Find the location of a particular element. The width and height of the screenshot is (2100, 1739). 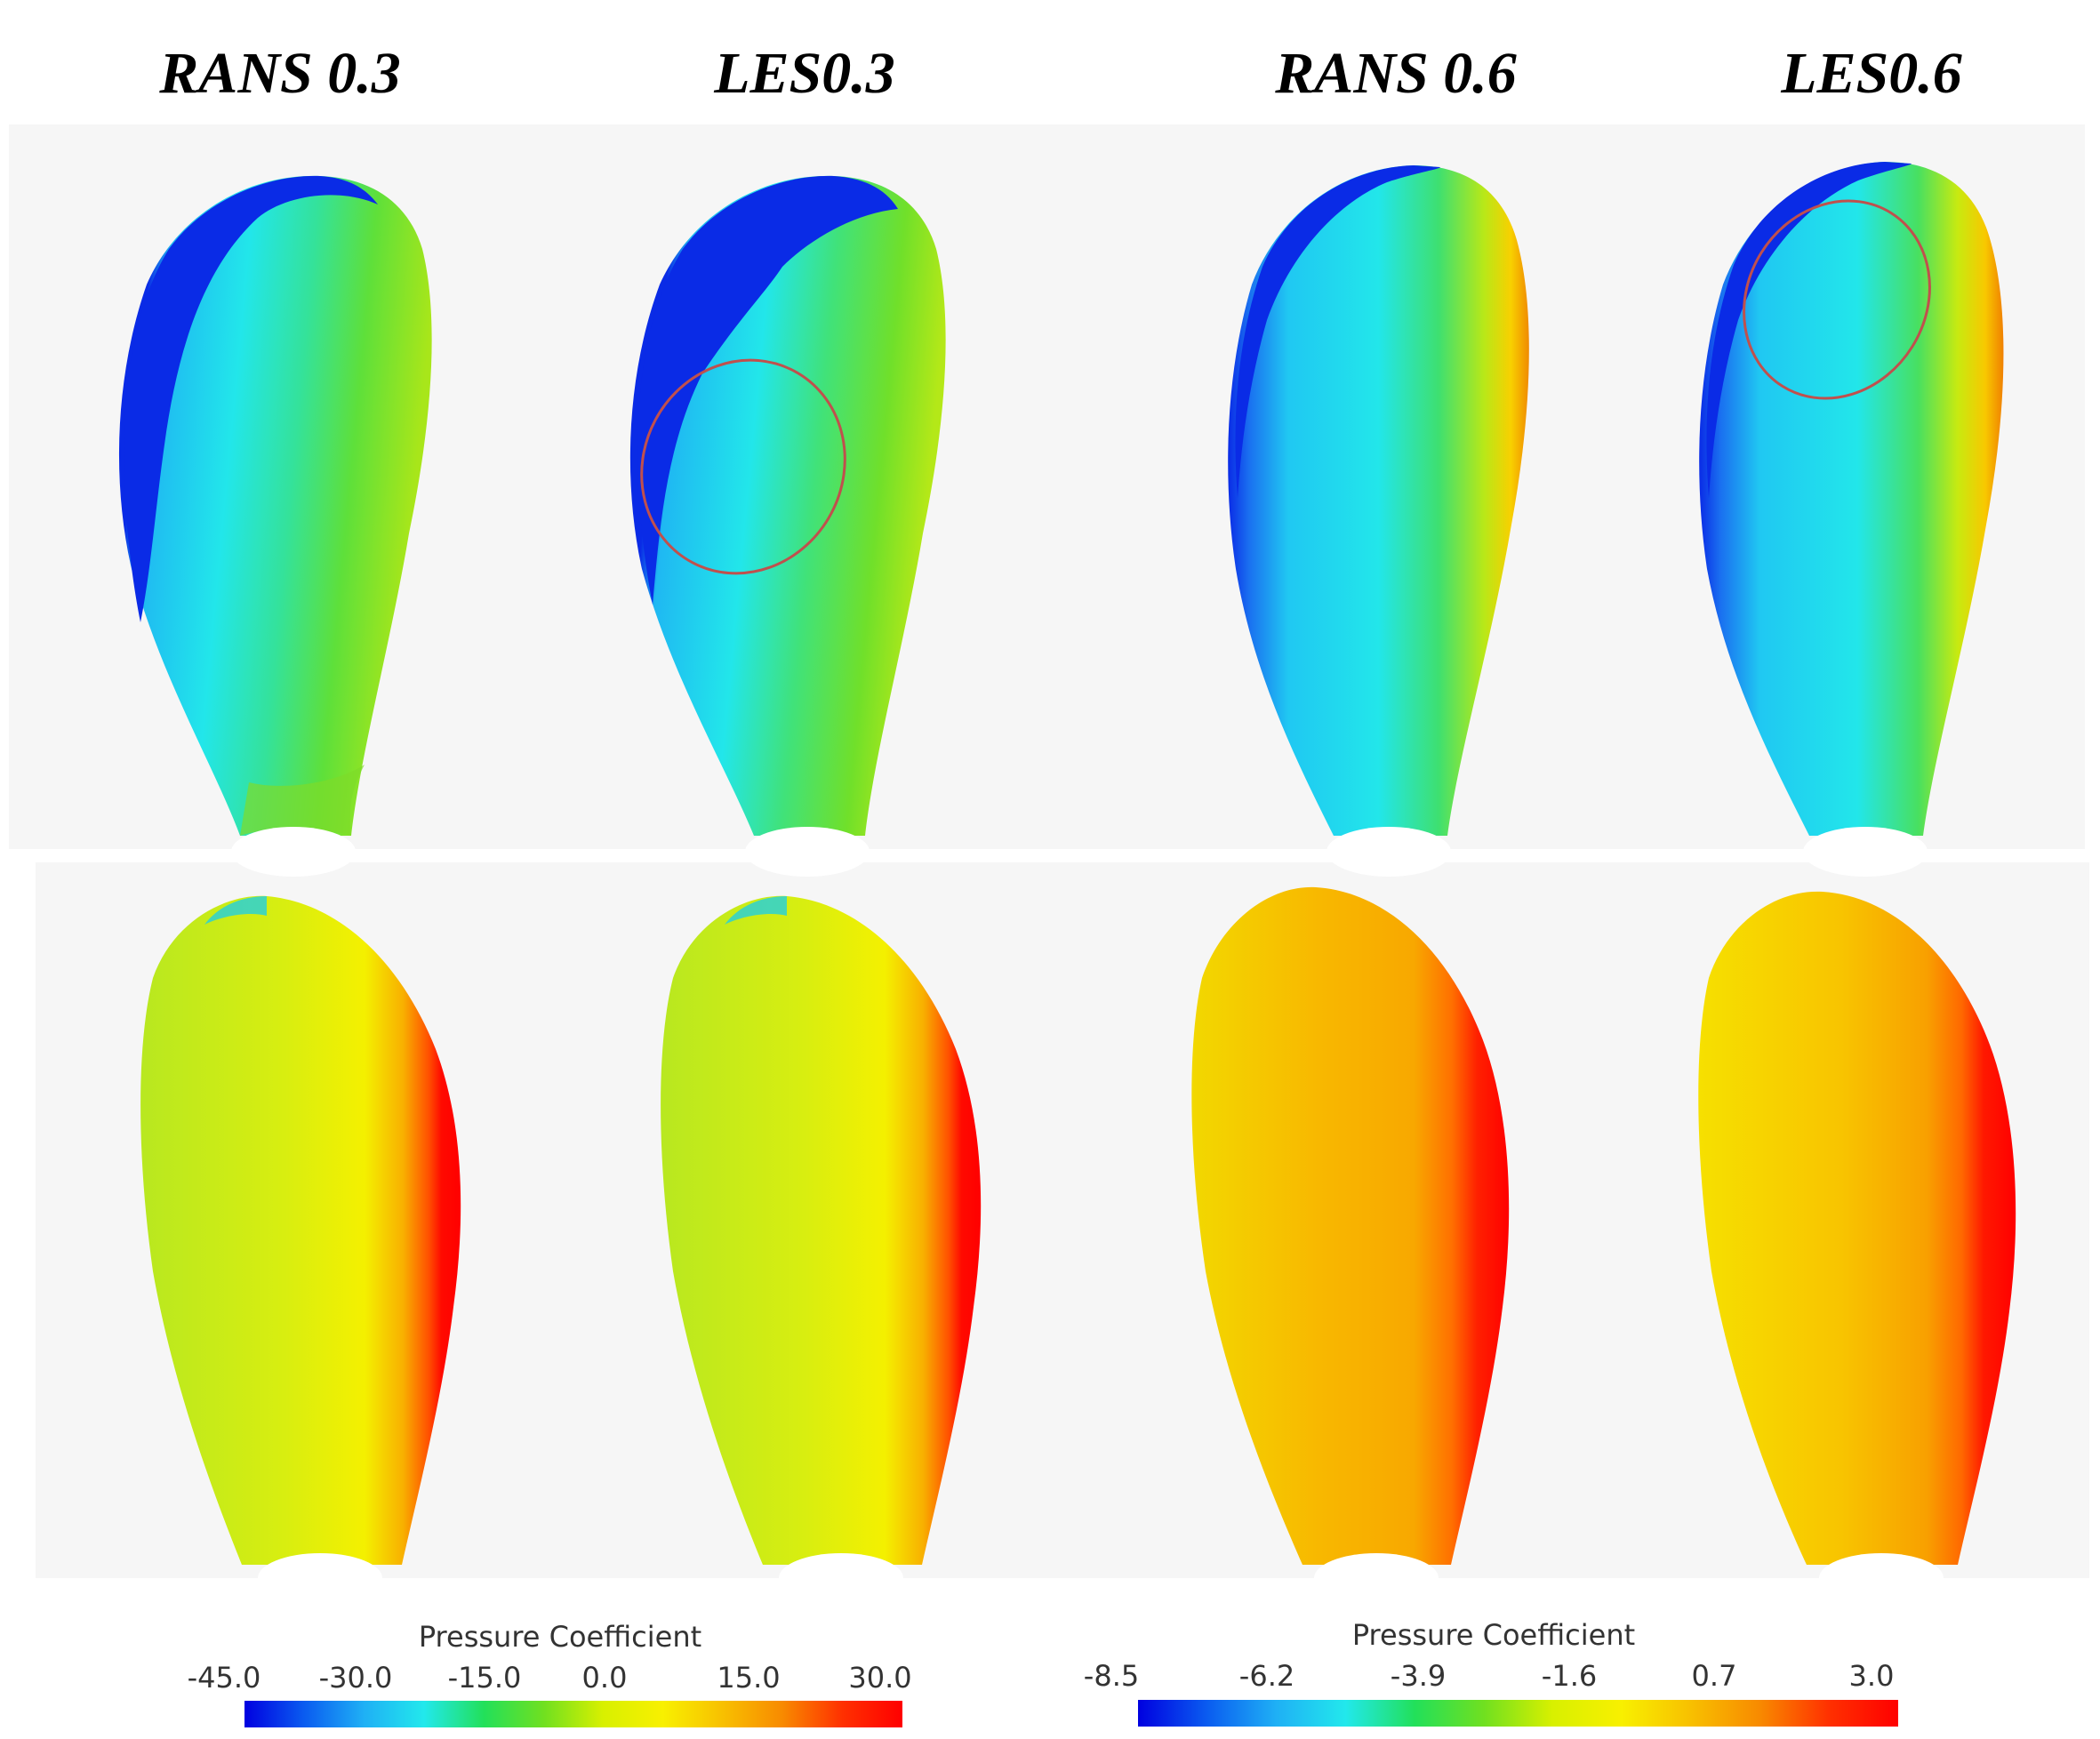

title-rans-0-6: RANS 0.6 is located at coordinates (1396, 73).